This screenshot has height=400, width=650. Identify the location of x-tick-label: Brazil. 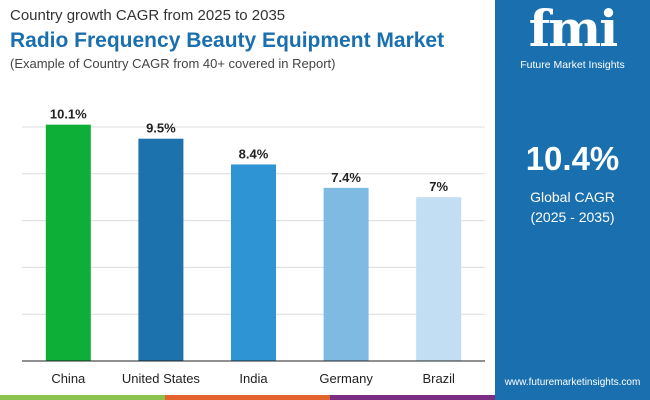
(438, 378).